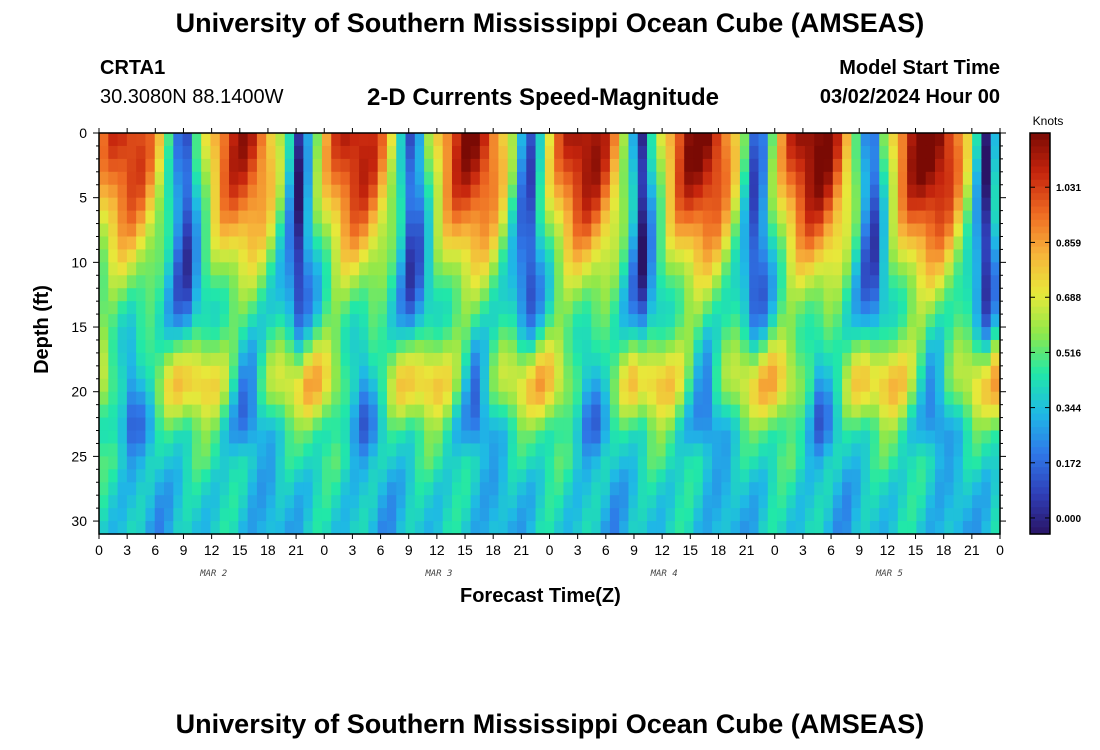 The width and height of the screenshot is (1100, 750). Describe the element at coordinates (606, 550) in the screenshot. I see `x-tick-label: 6` at that location.